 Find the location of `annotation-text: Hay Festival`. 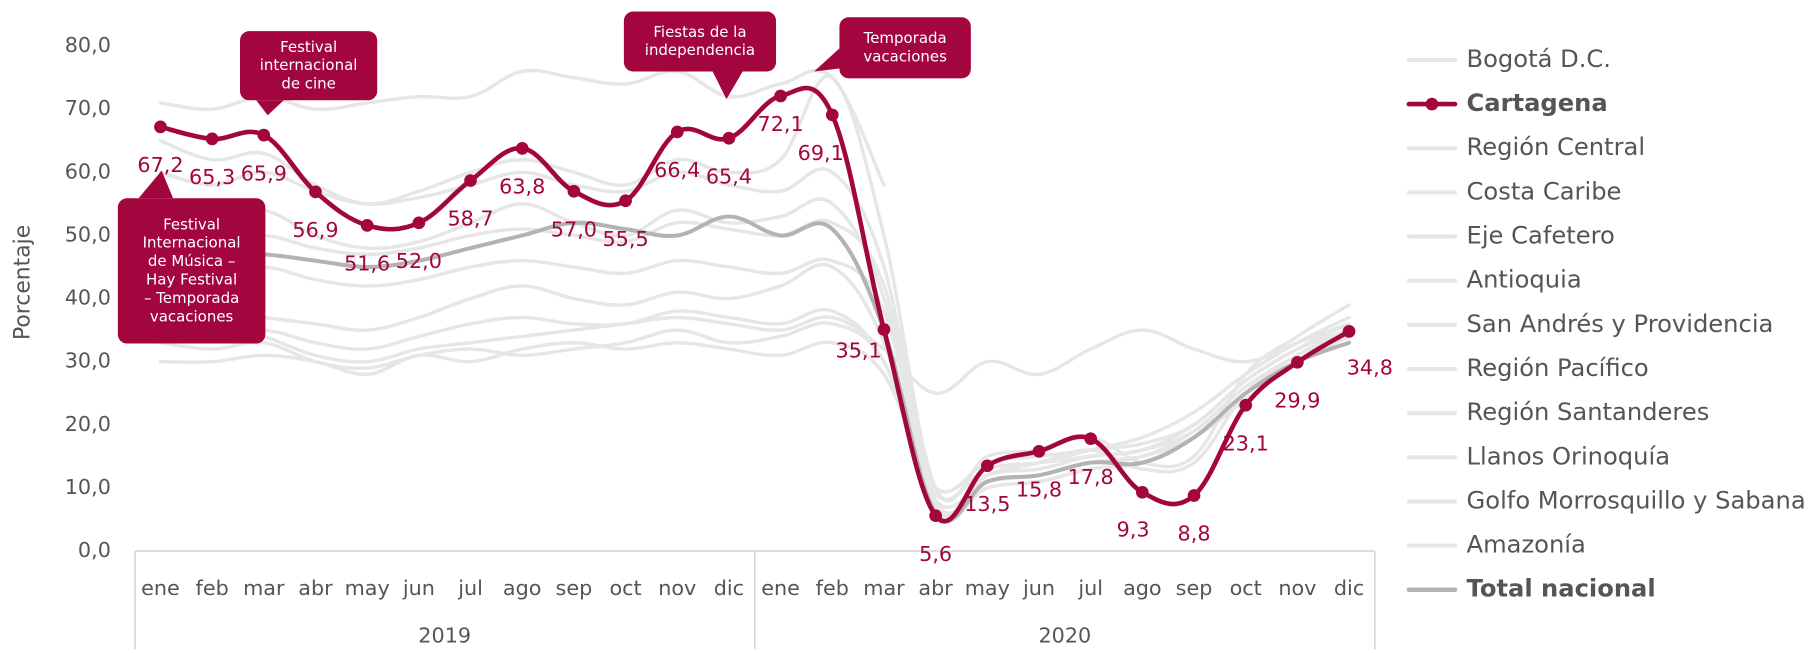

annotation-text: Hay Festival is located at coordinates (191, 280).